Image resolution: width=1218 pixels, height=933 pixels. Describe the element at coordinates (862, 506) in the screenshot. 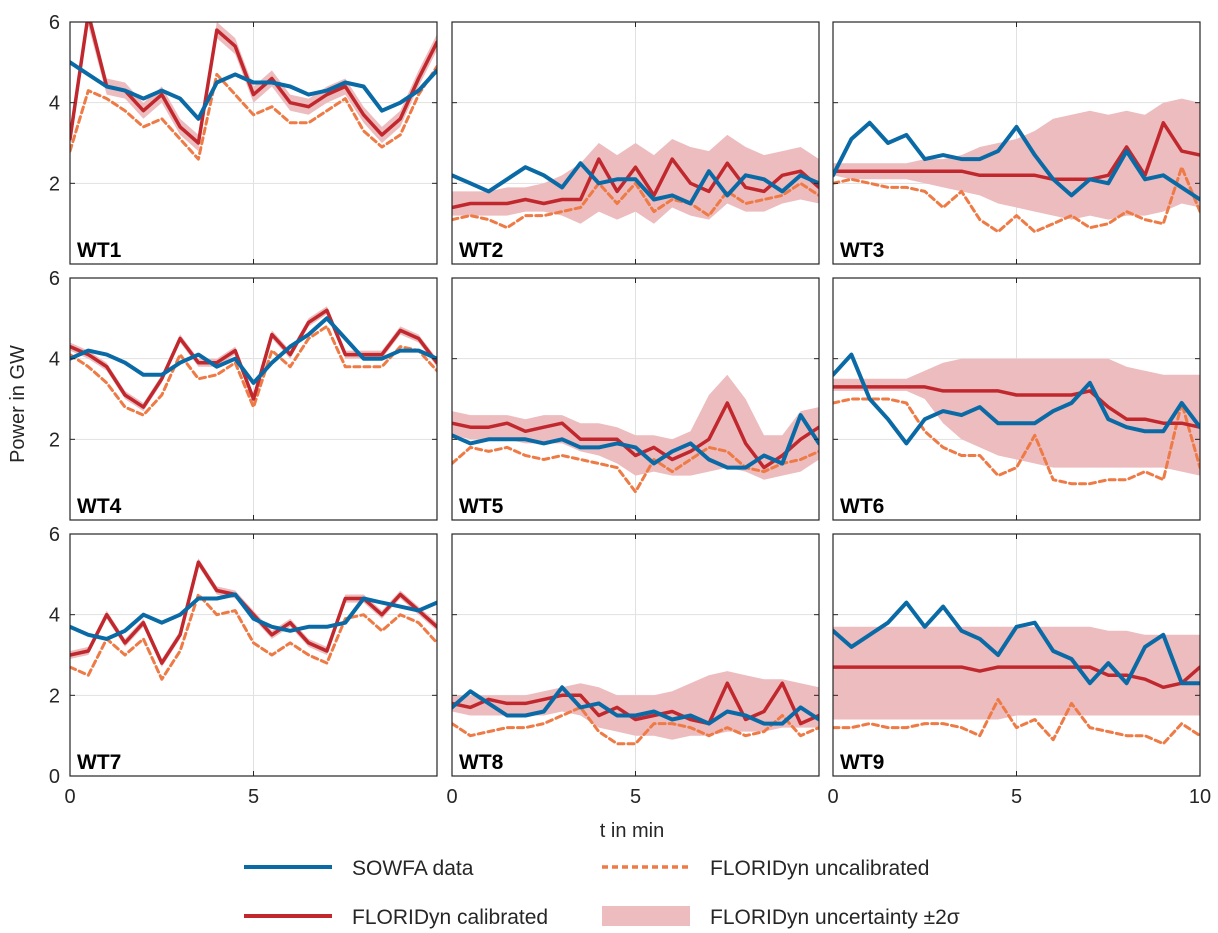

I see `panel-label: WT6` at that location.